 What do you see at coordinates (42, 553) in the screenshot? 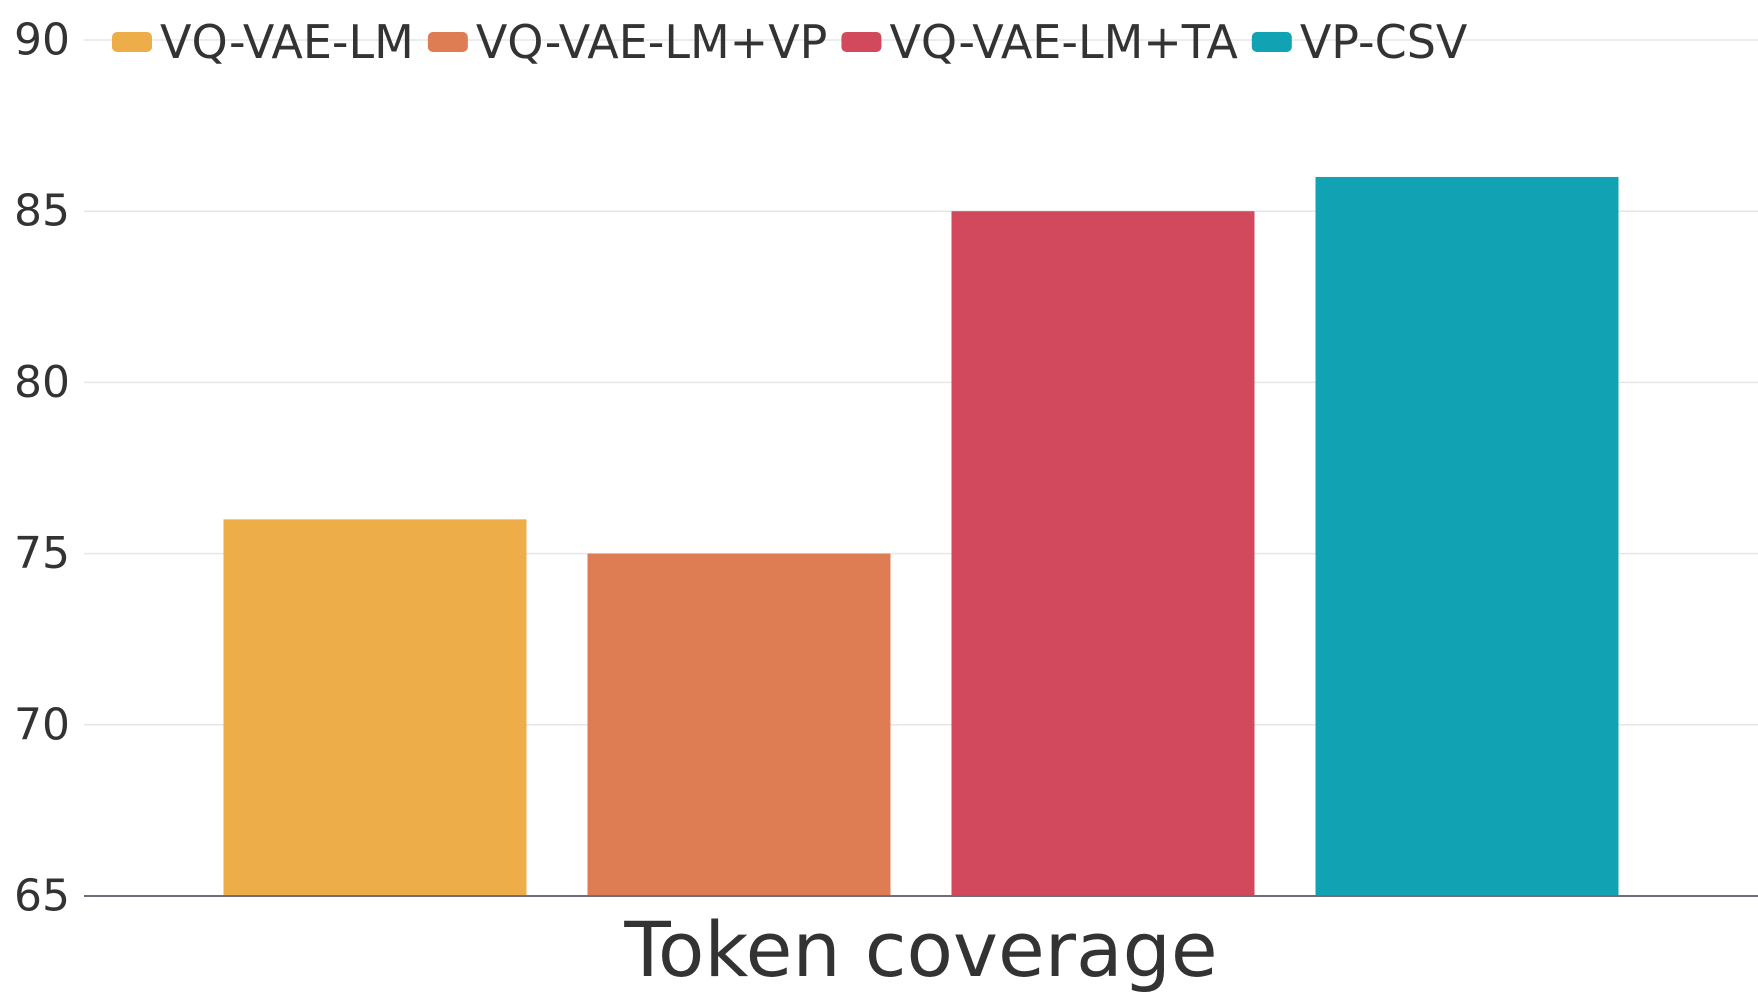
I see `y-tick-label: 75` at bounding box center [42, 553].